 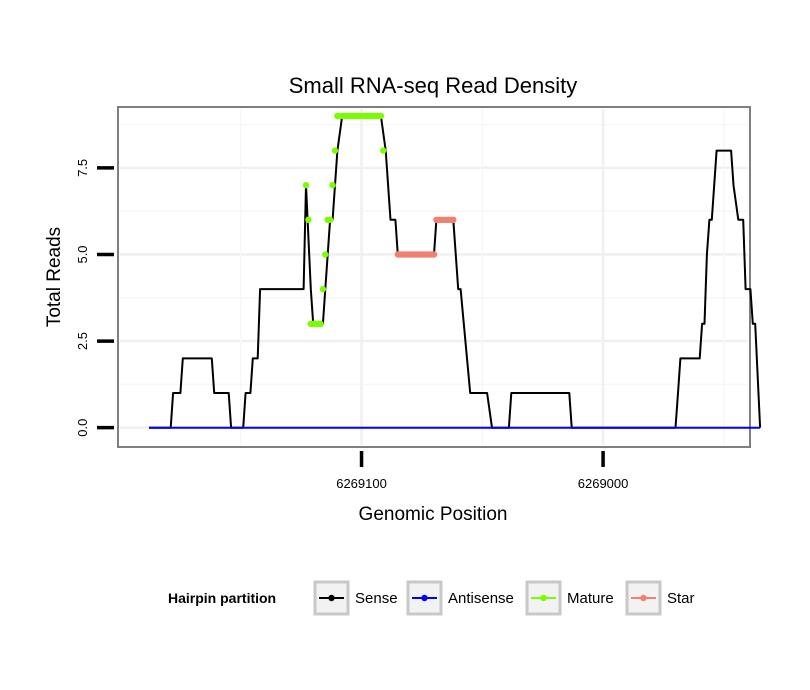 What do you see at coordinates (376, 598) in the screenshot?
I see `legend-label: Sense` at bounding box center [376, 598].